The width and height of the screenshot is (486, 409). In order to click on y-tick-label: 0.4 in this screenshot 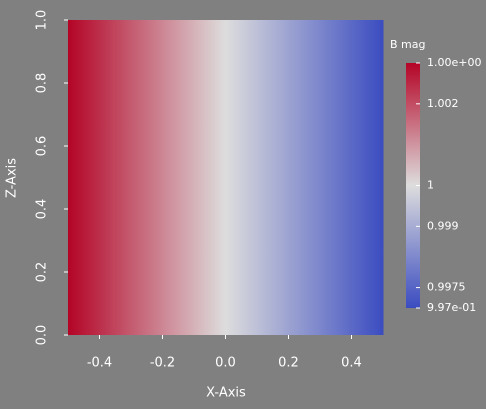, I will do `click(42, 209)`.